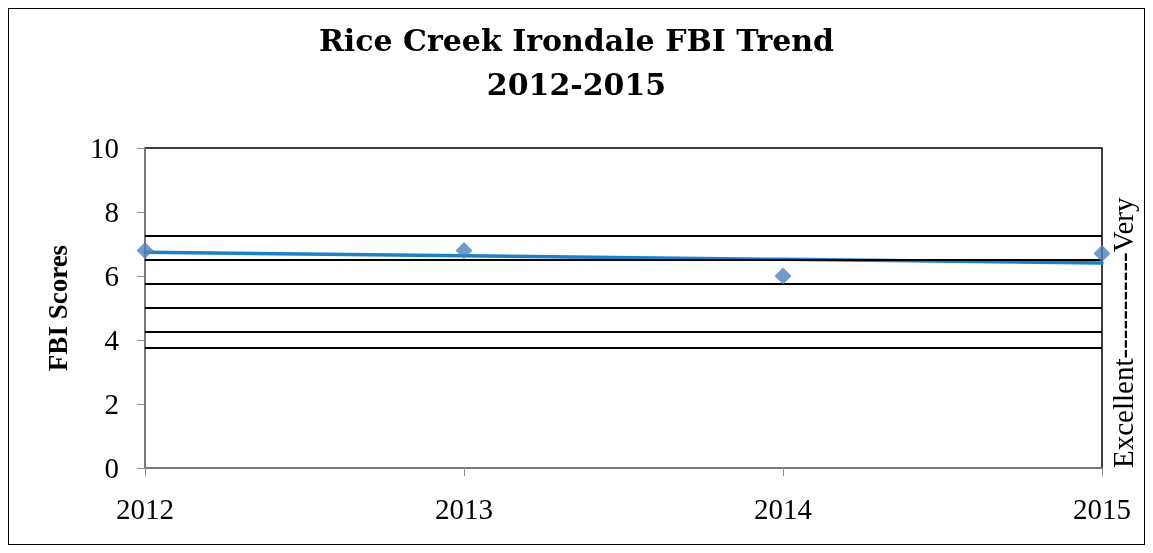 The image size is (1153, 553). Describe the element at coordinates (104, 148) in the screenshot. I see `y-tick-label: 10` at that location.